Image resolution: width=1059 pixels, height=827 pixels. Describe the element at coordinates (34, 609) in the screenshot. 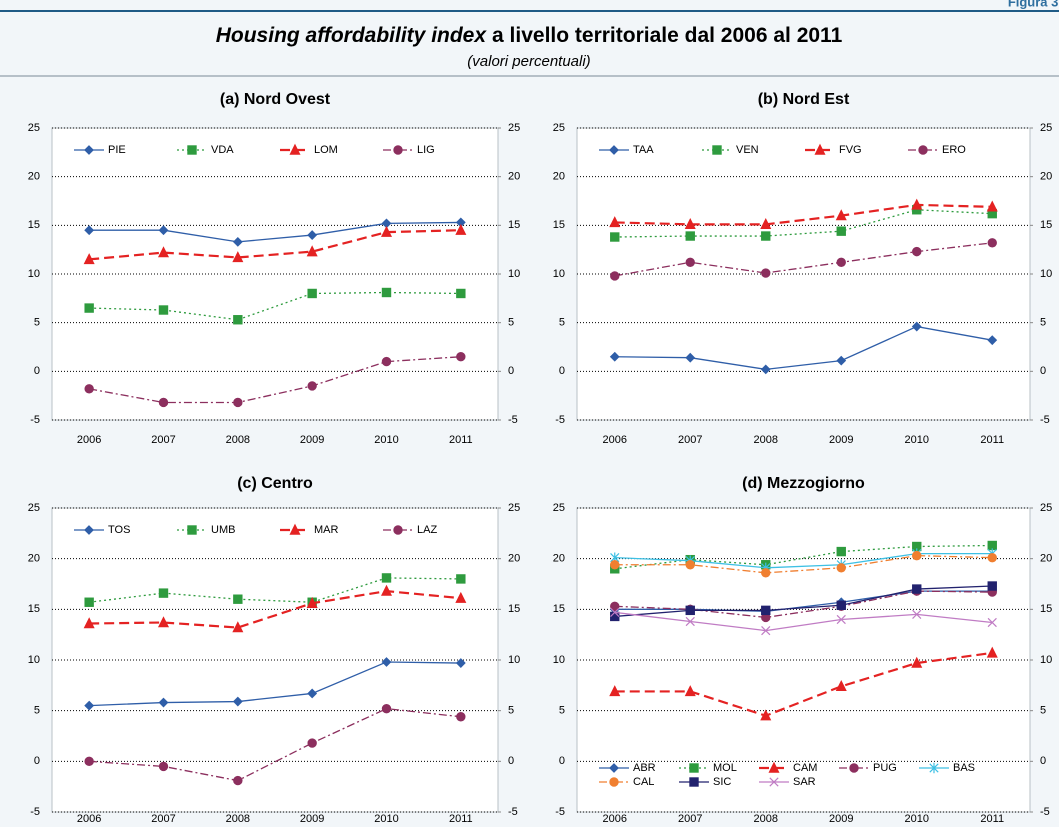

I see `y-tick-label: 15` at that location.